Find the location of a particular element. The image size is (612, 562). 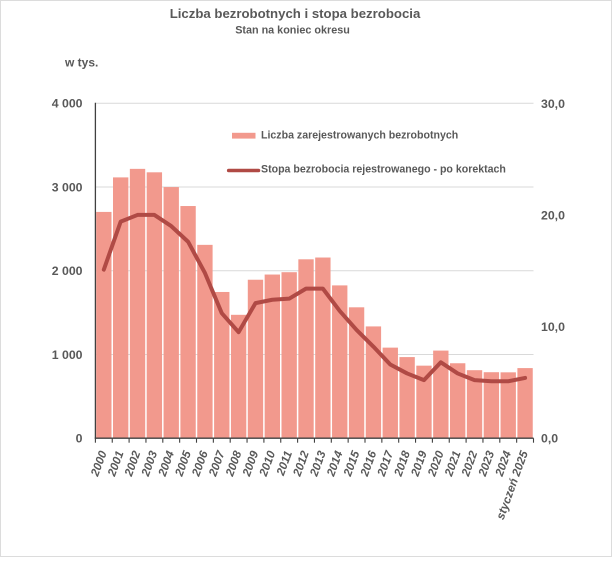

svg-text: 0,0 is located at coordinates (549, 439).